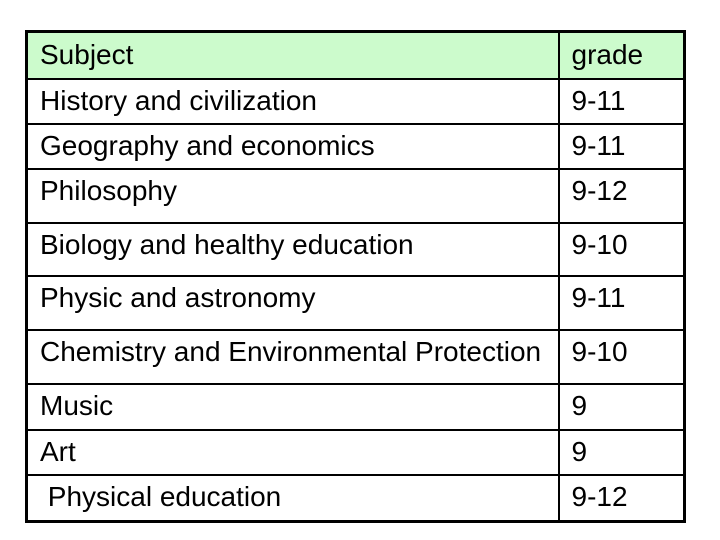 The height and width of the screenshot is (540, 720). I want to click on subject-cell: Biology and healthy education, so click(292, 249).